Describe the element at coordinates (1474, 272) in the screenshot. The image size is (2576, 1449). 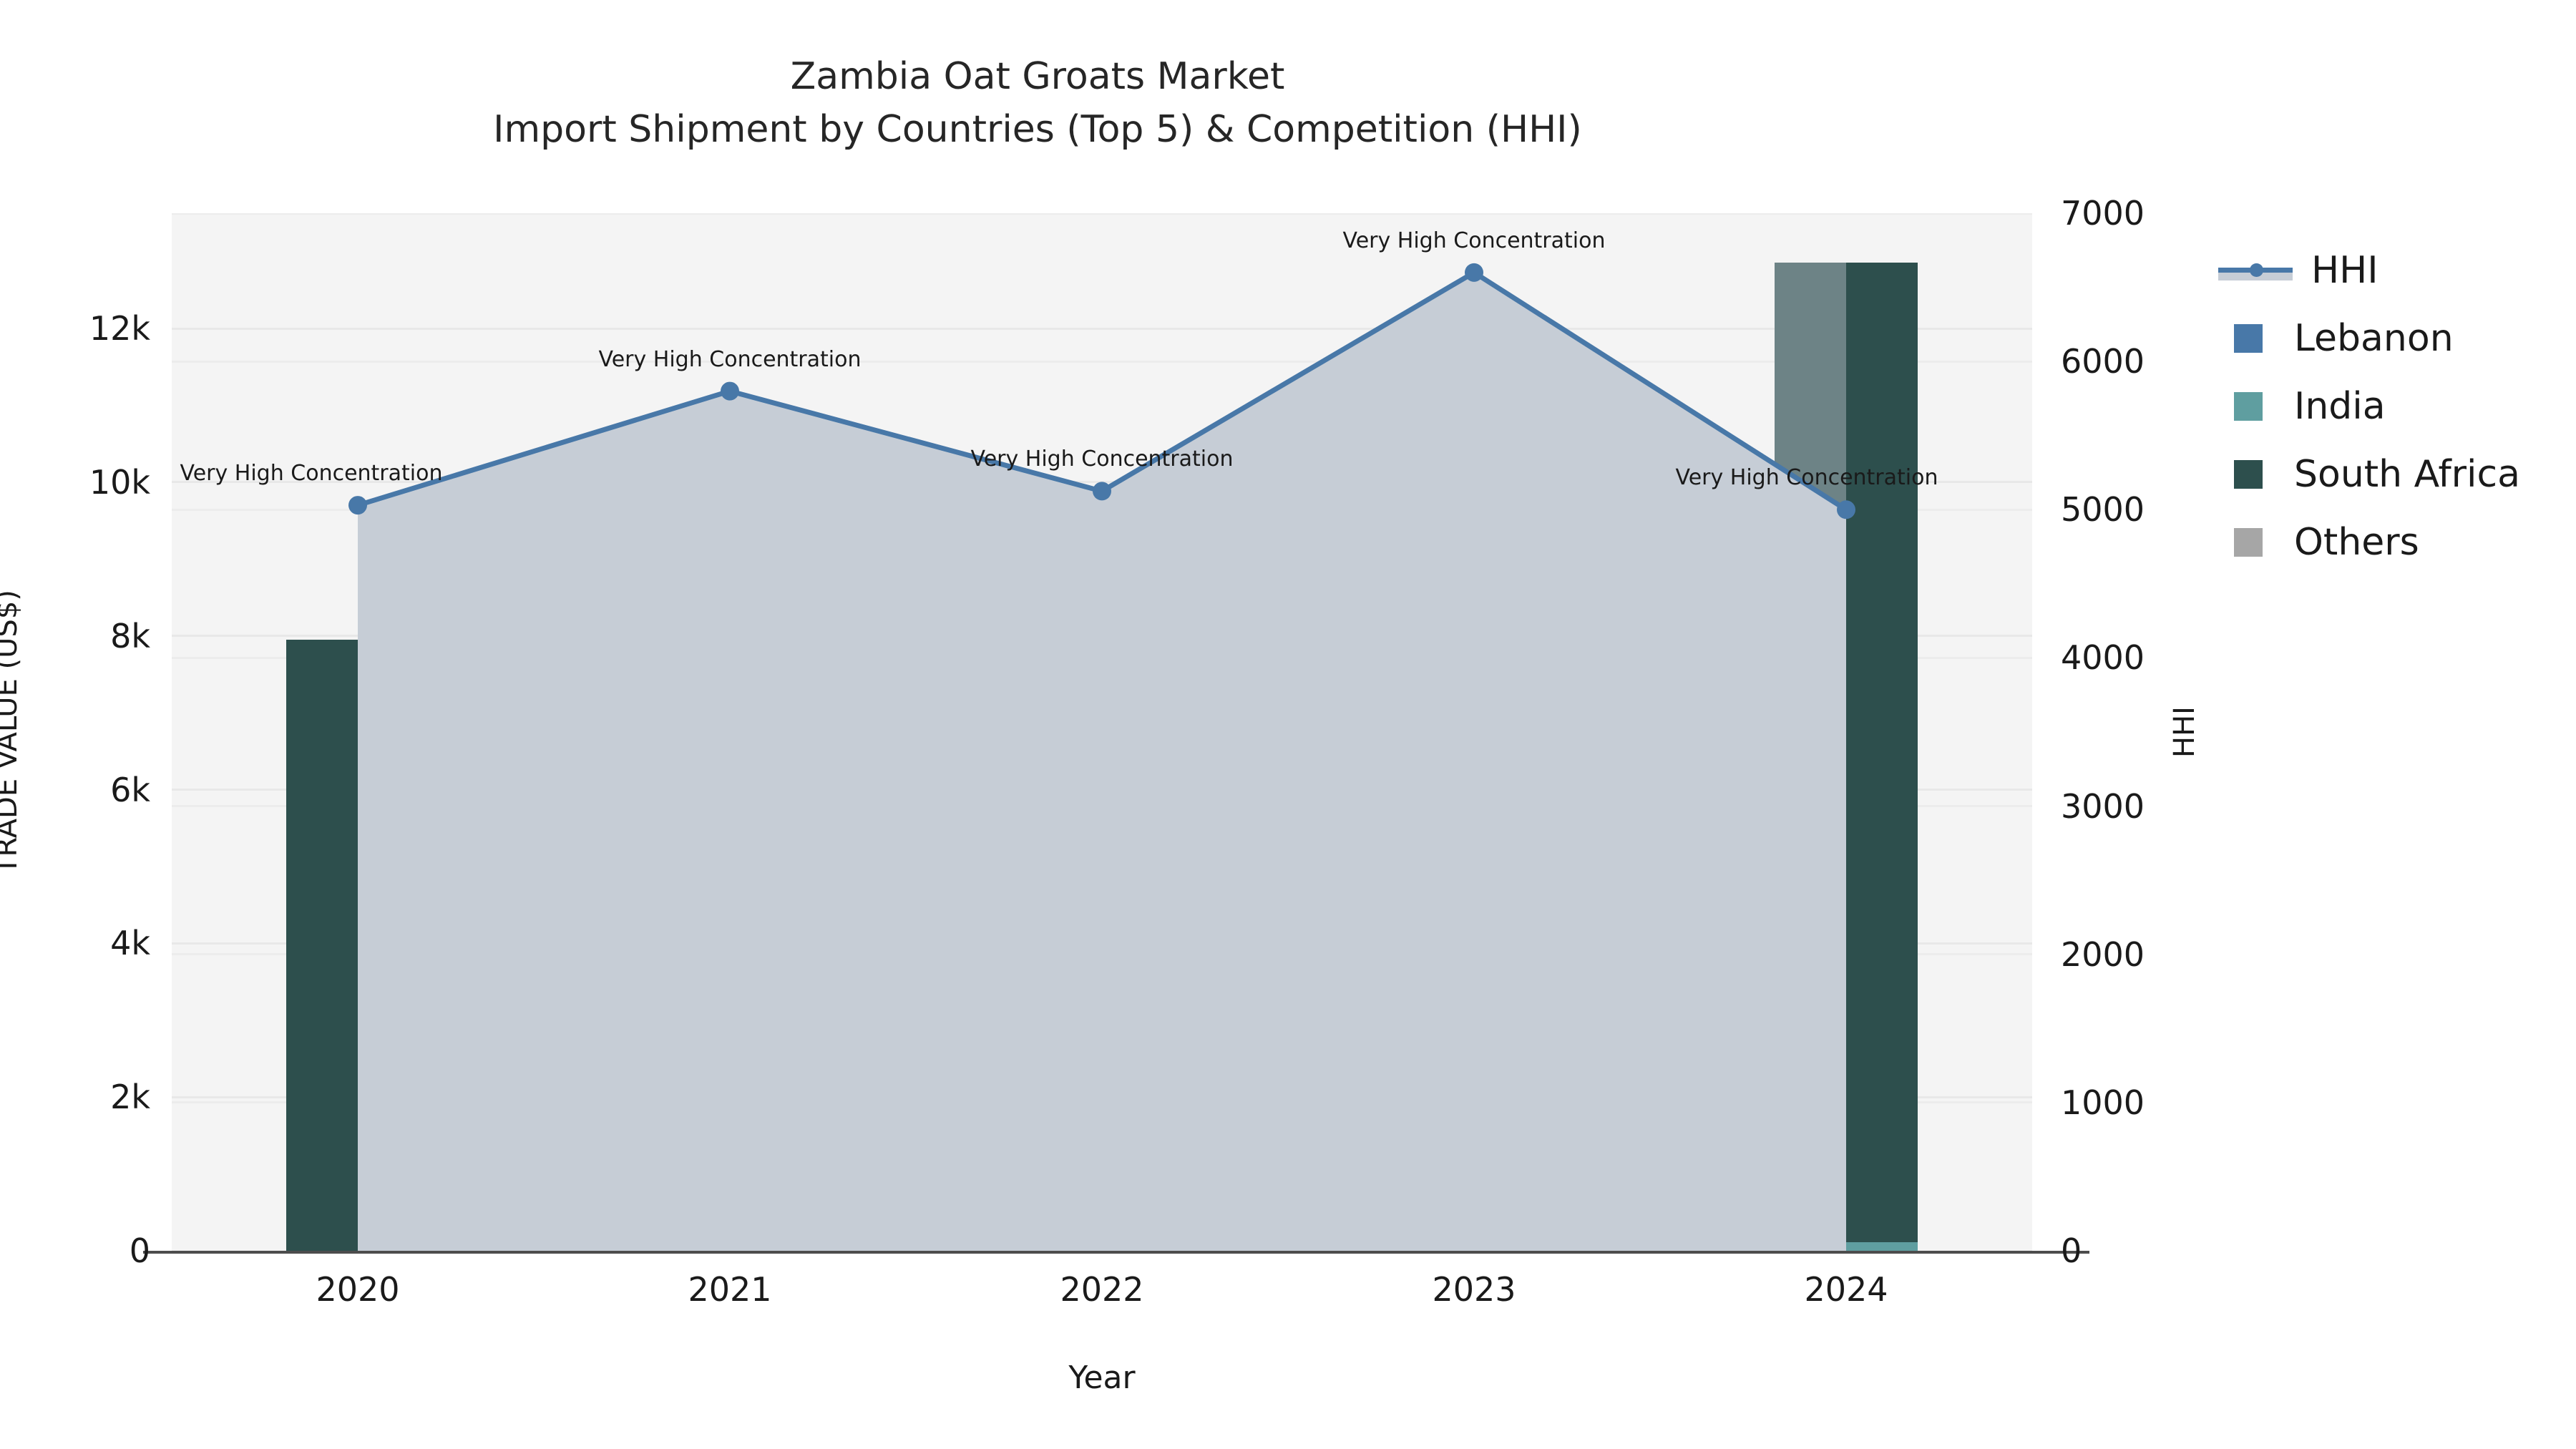
I see `hhi-point-2023` at that location.